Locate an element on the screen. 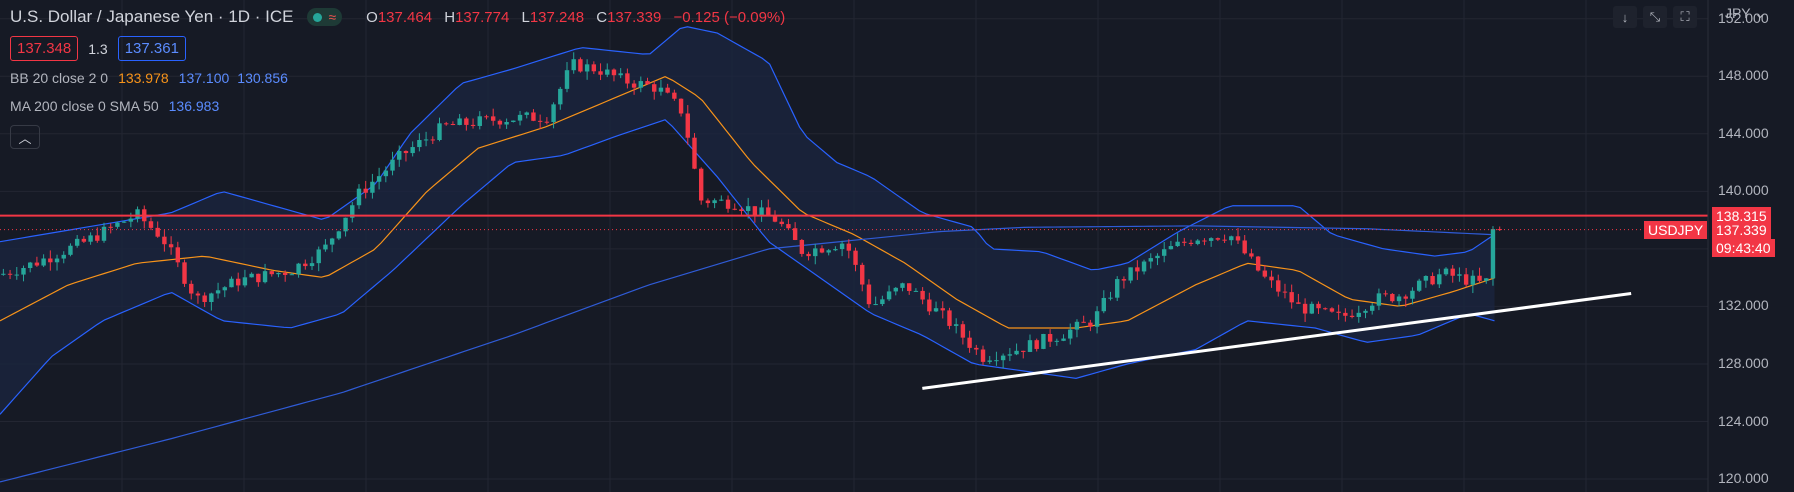 The width and height of the screenshot is (1794, 492). arrow-down-button: ↓ is located at coordinates (1625, 17).